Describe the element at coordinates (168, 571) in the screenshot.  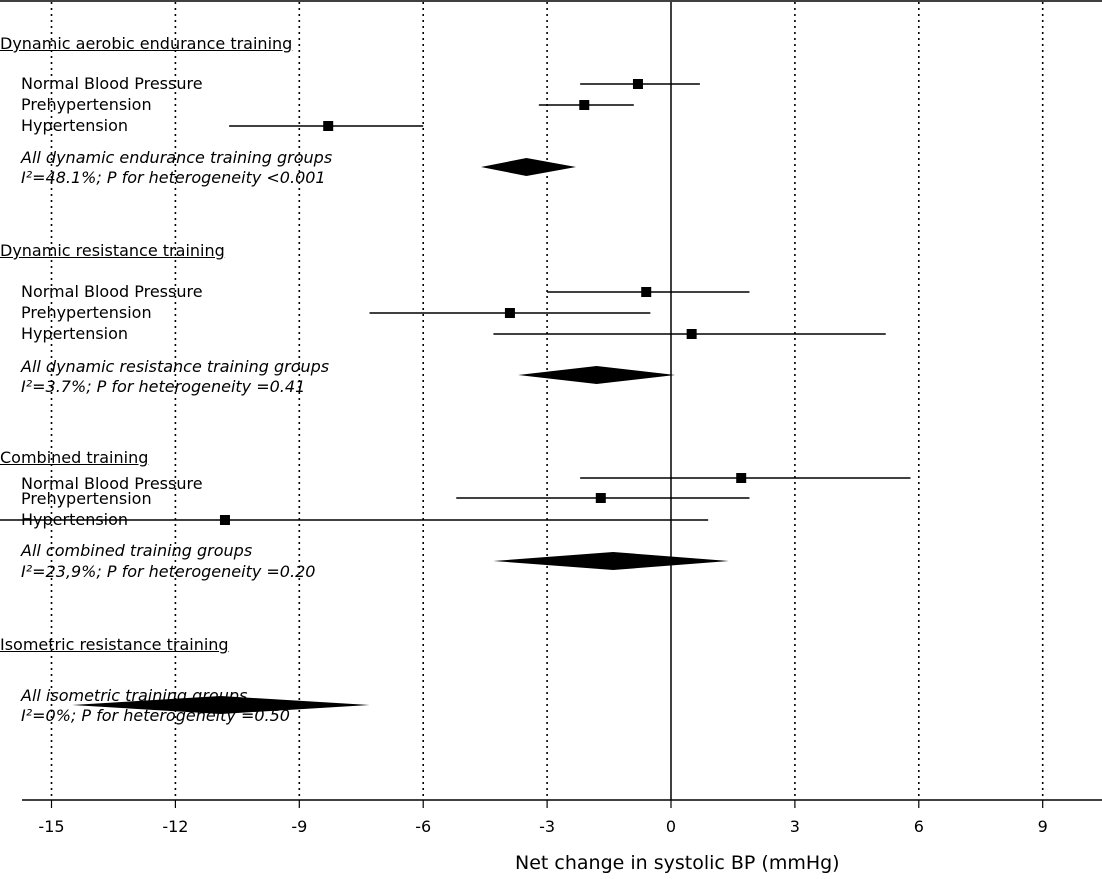
I see `heterogeneity-label: I²=23,9%; P for heterogeneity =0.20` at that location.